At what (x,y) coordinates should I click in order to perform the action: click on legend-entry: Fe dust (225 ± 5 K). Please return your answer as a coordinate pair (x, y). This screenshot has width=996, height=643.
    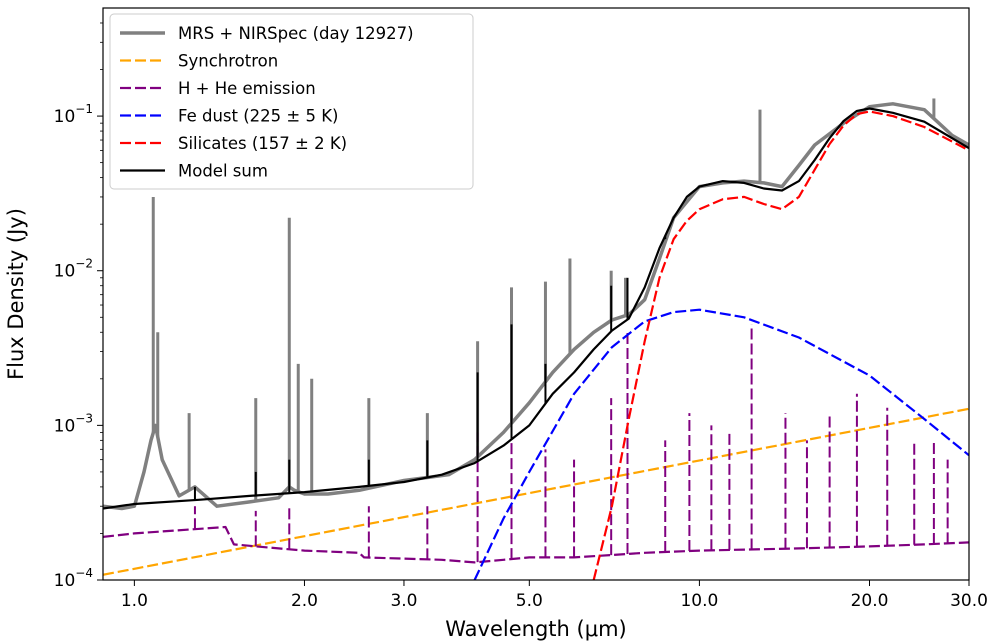
    Looking at the image, I should click on (229, 116).